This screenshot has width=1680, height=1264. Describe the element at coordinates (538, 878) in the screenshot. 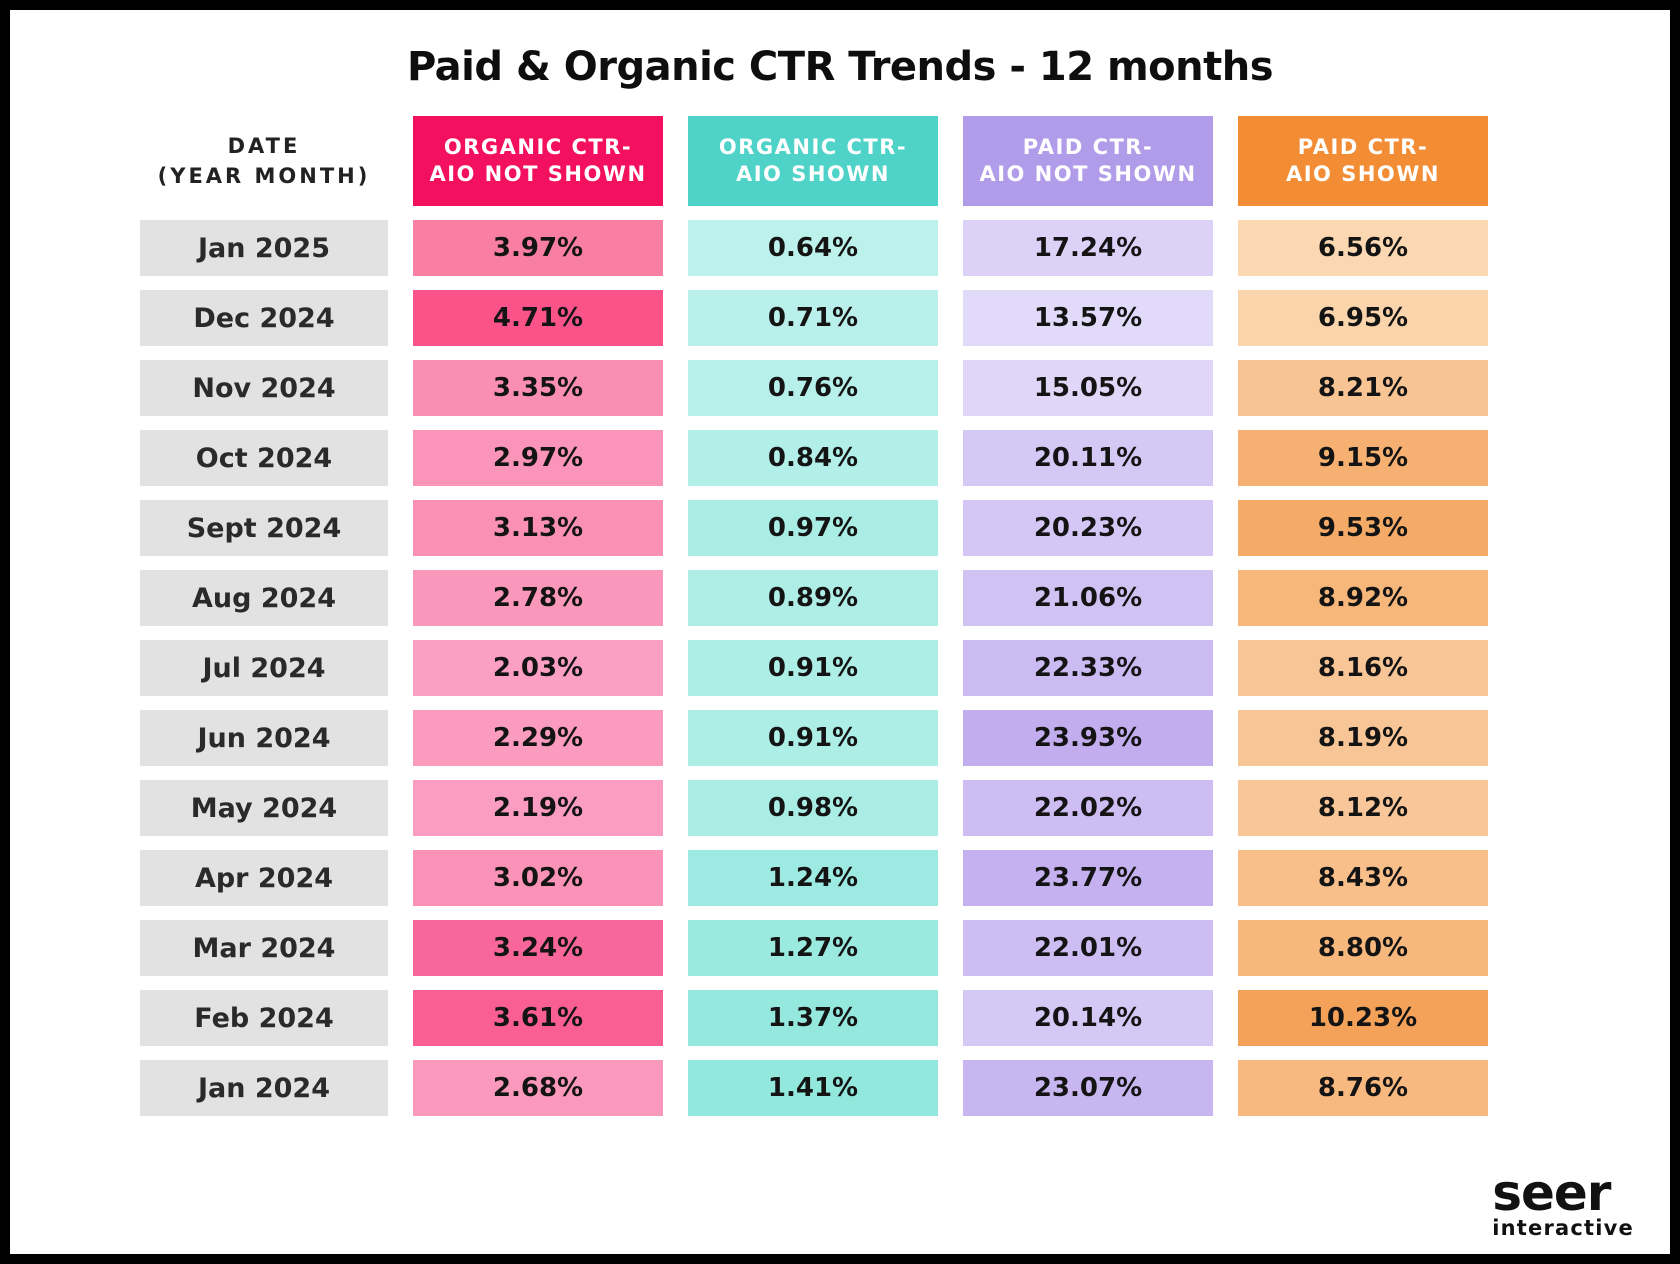

I see `value-cell-r10-c1: 3.02%` at that location.